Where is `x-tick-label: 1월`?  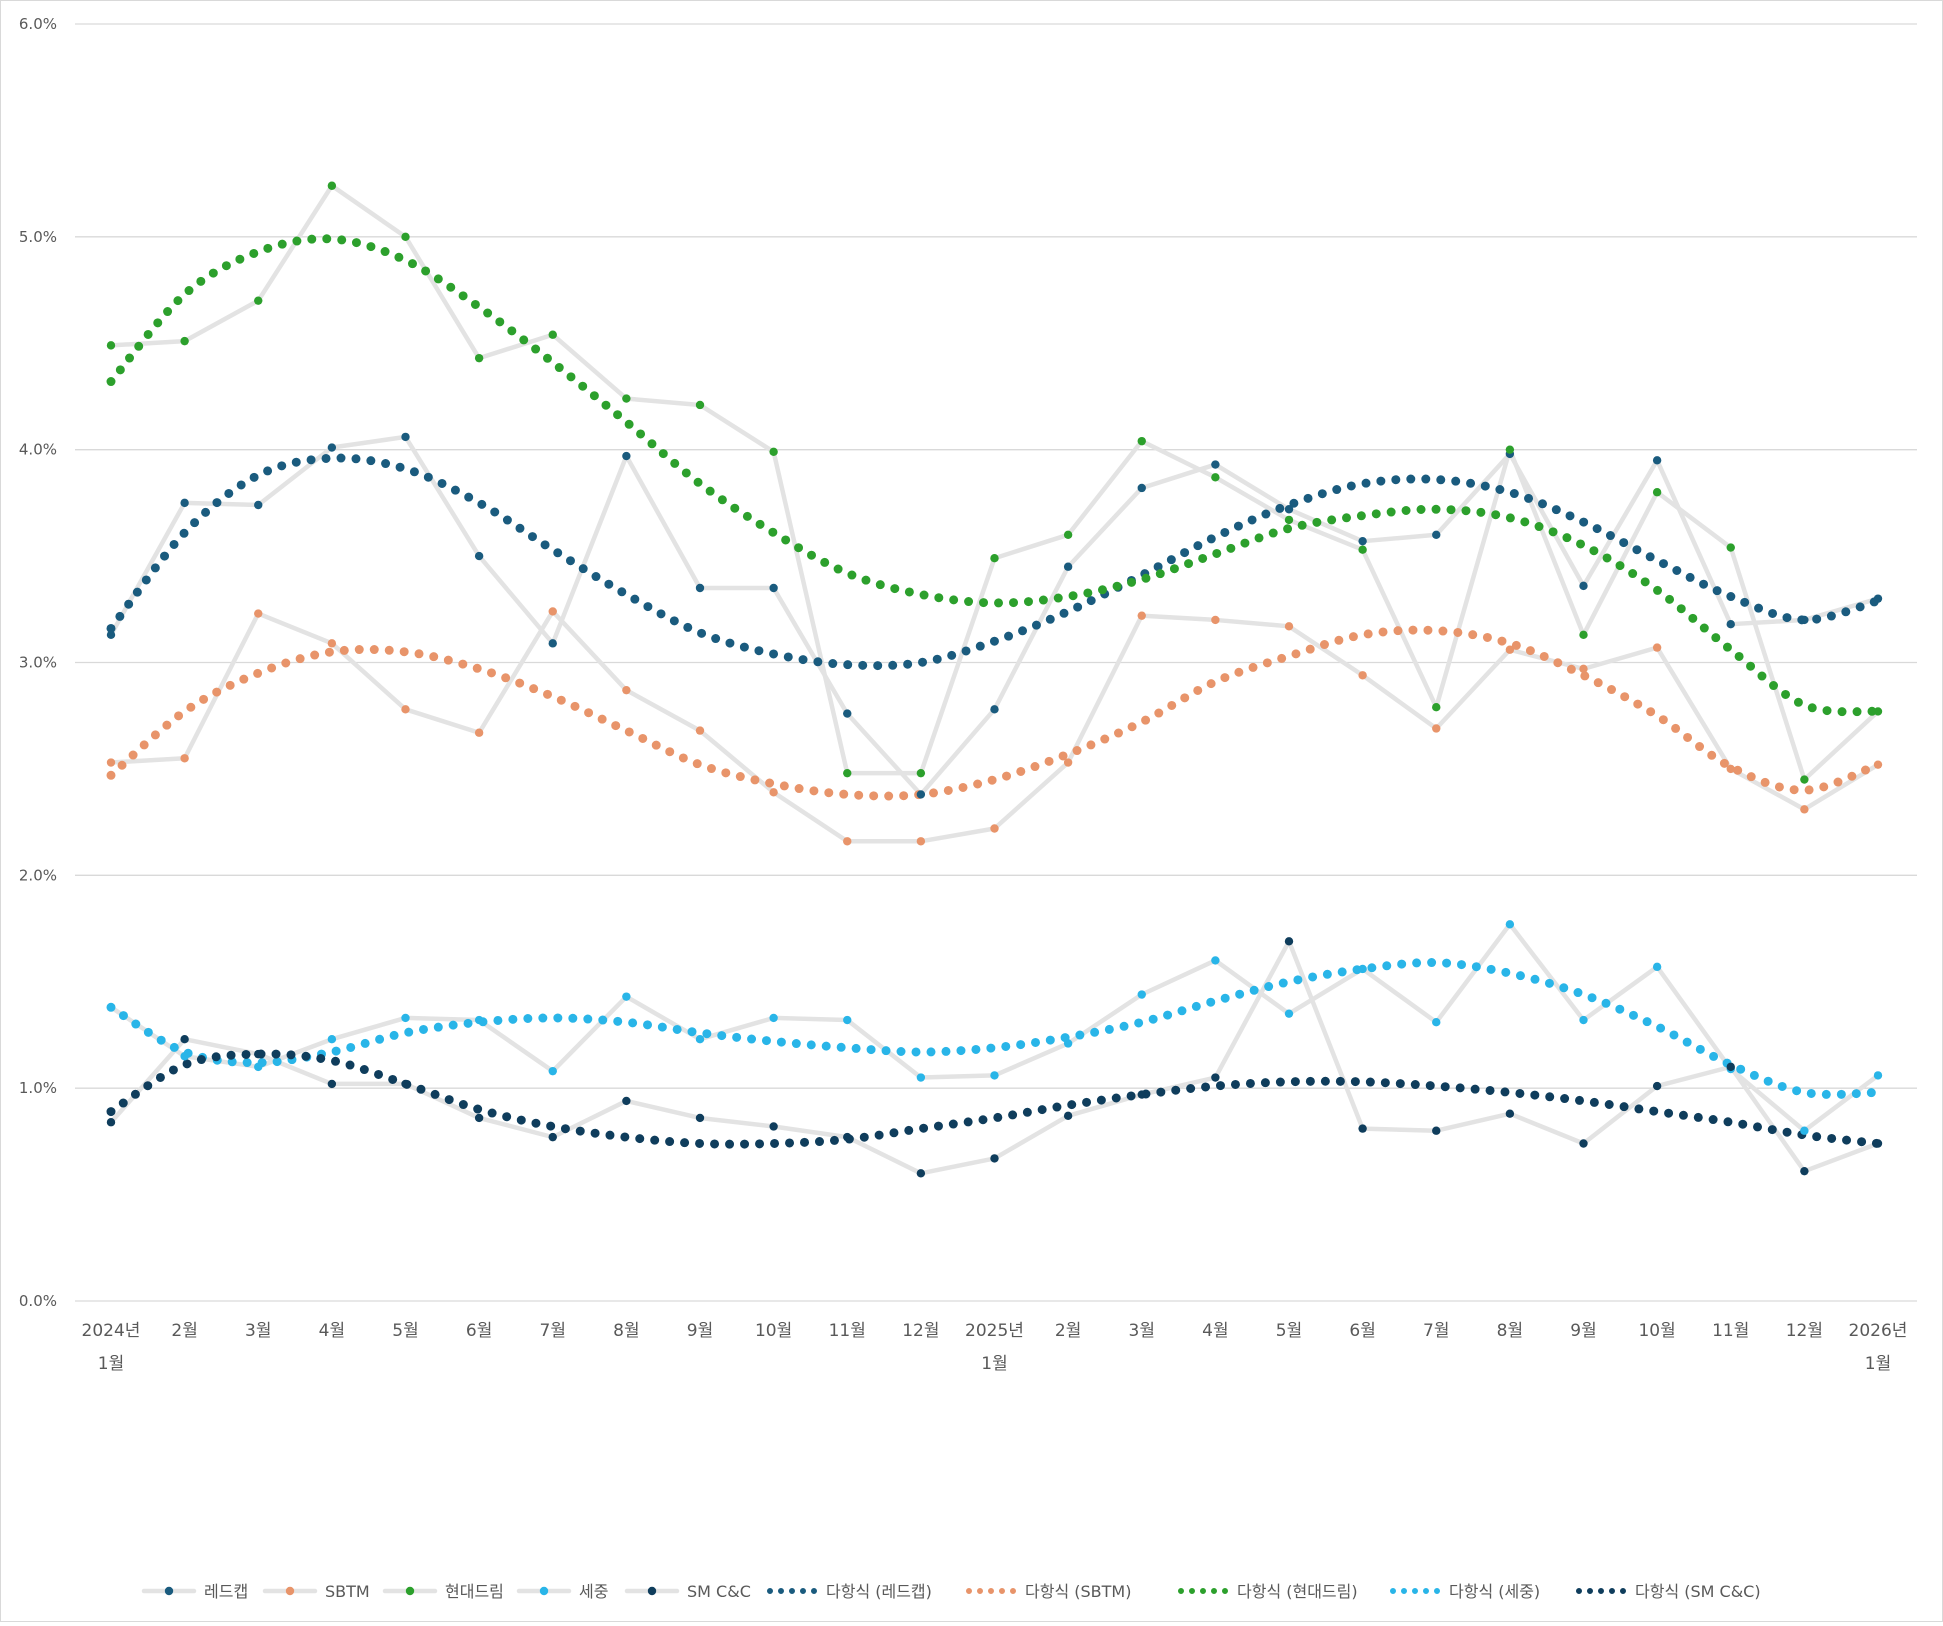 x-tick-label: 1월 is located at coordinates (994, 1364).